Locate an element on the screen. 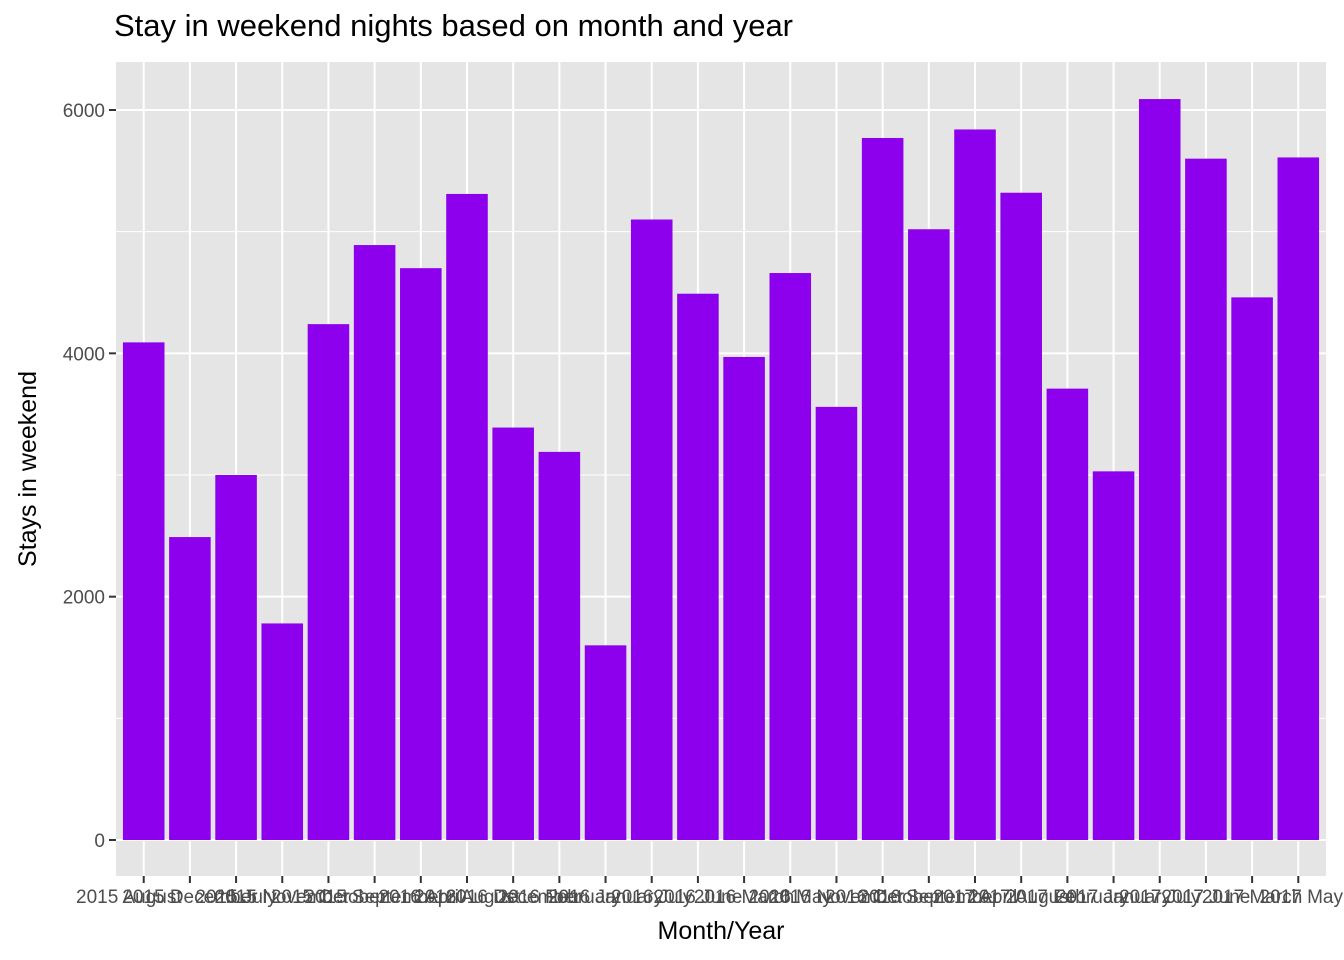  x-tick-label: 2017 February is located at coordinates (1068, 897).